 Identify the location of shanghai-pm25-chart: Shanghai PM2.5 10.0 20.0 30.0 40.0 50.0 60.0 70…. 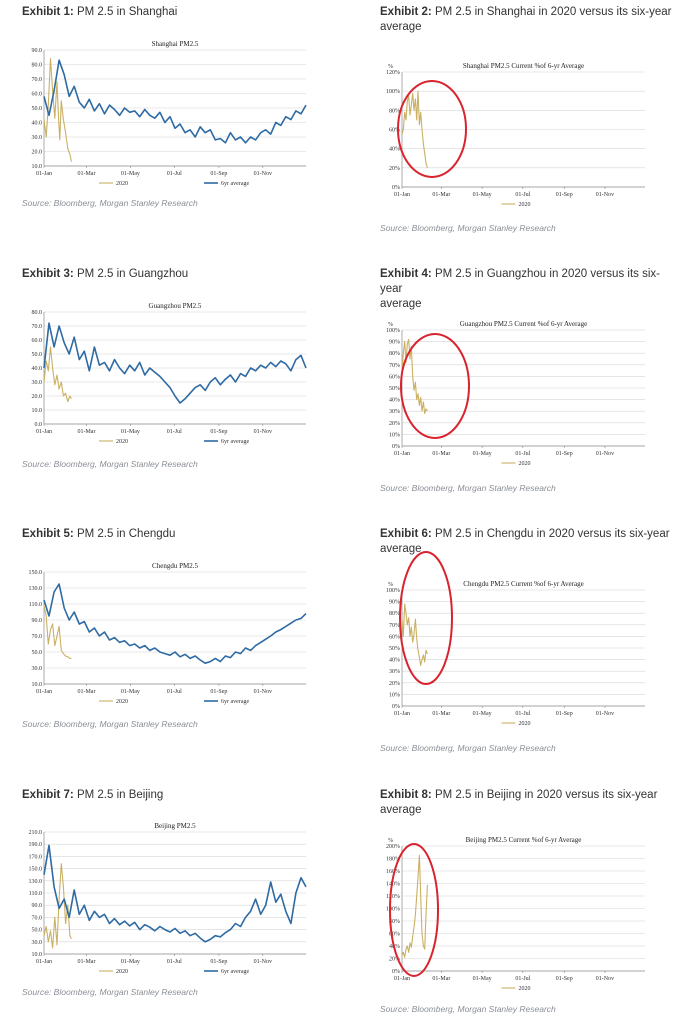
(169, 113).